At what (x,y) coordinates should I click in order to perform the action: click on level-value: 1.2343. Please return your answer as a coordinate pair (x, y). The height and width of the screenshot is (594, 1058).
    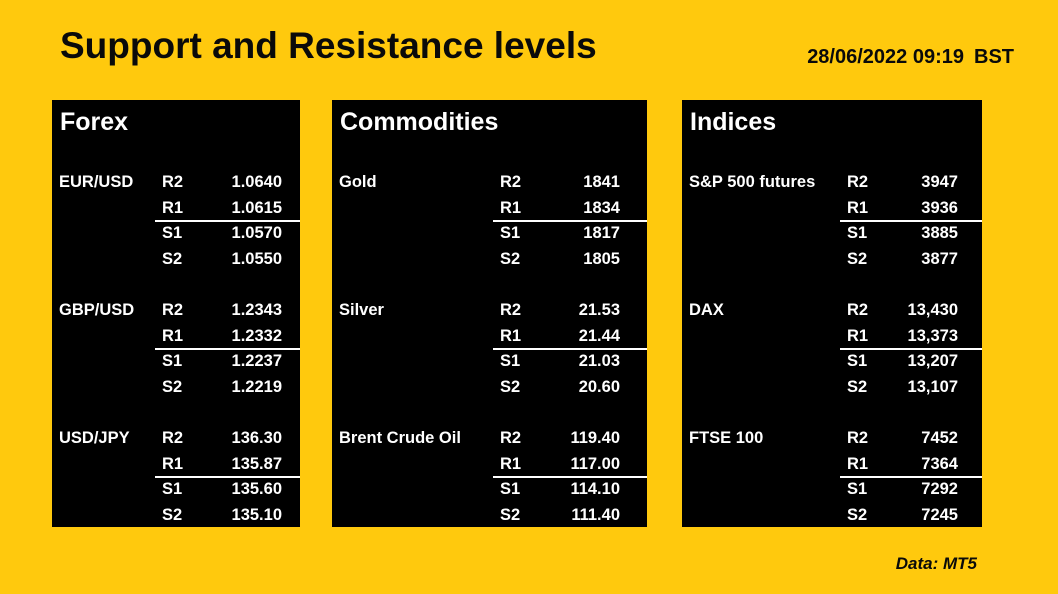
    Looking at the image, I should click on (256, 310).